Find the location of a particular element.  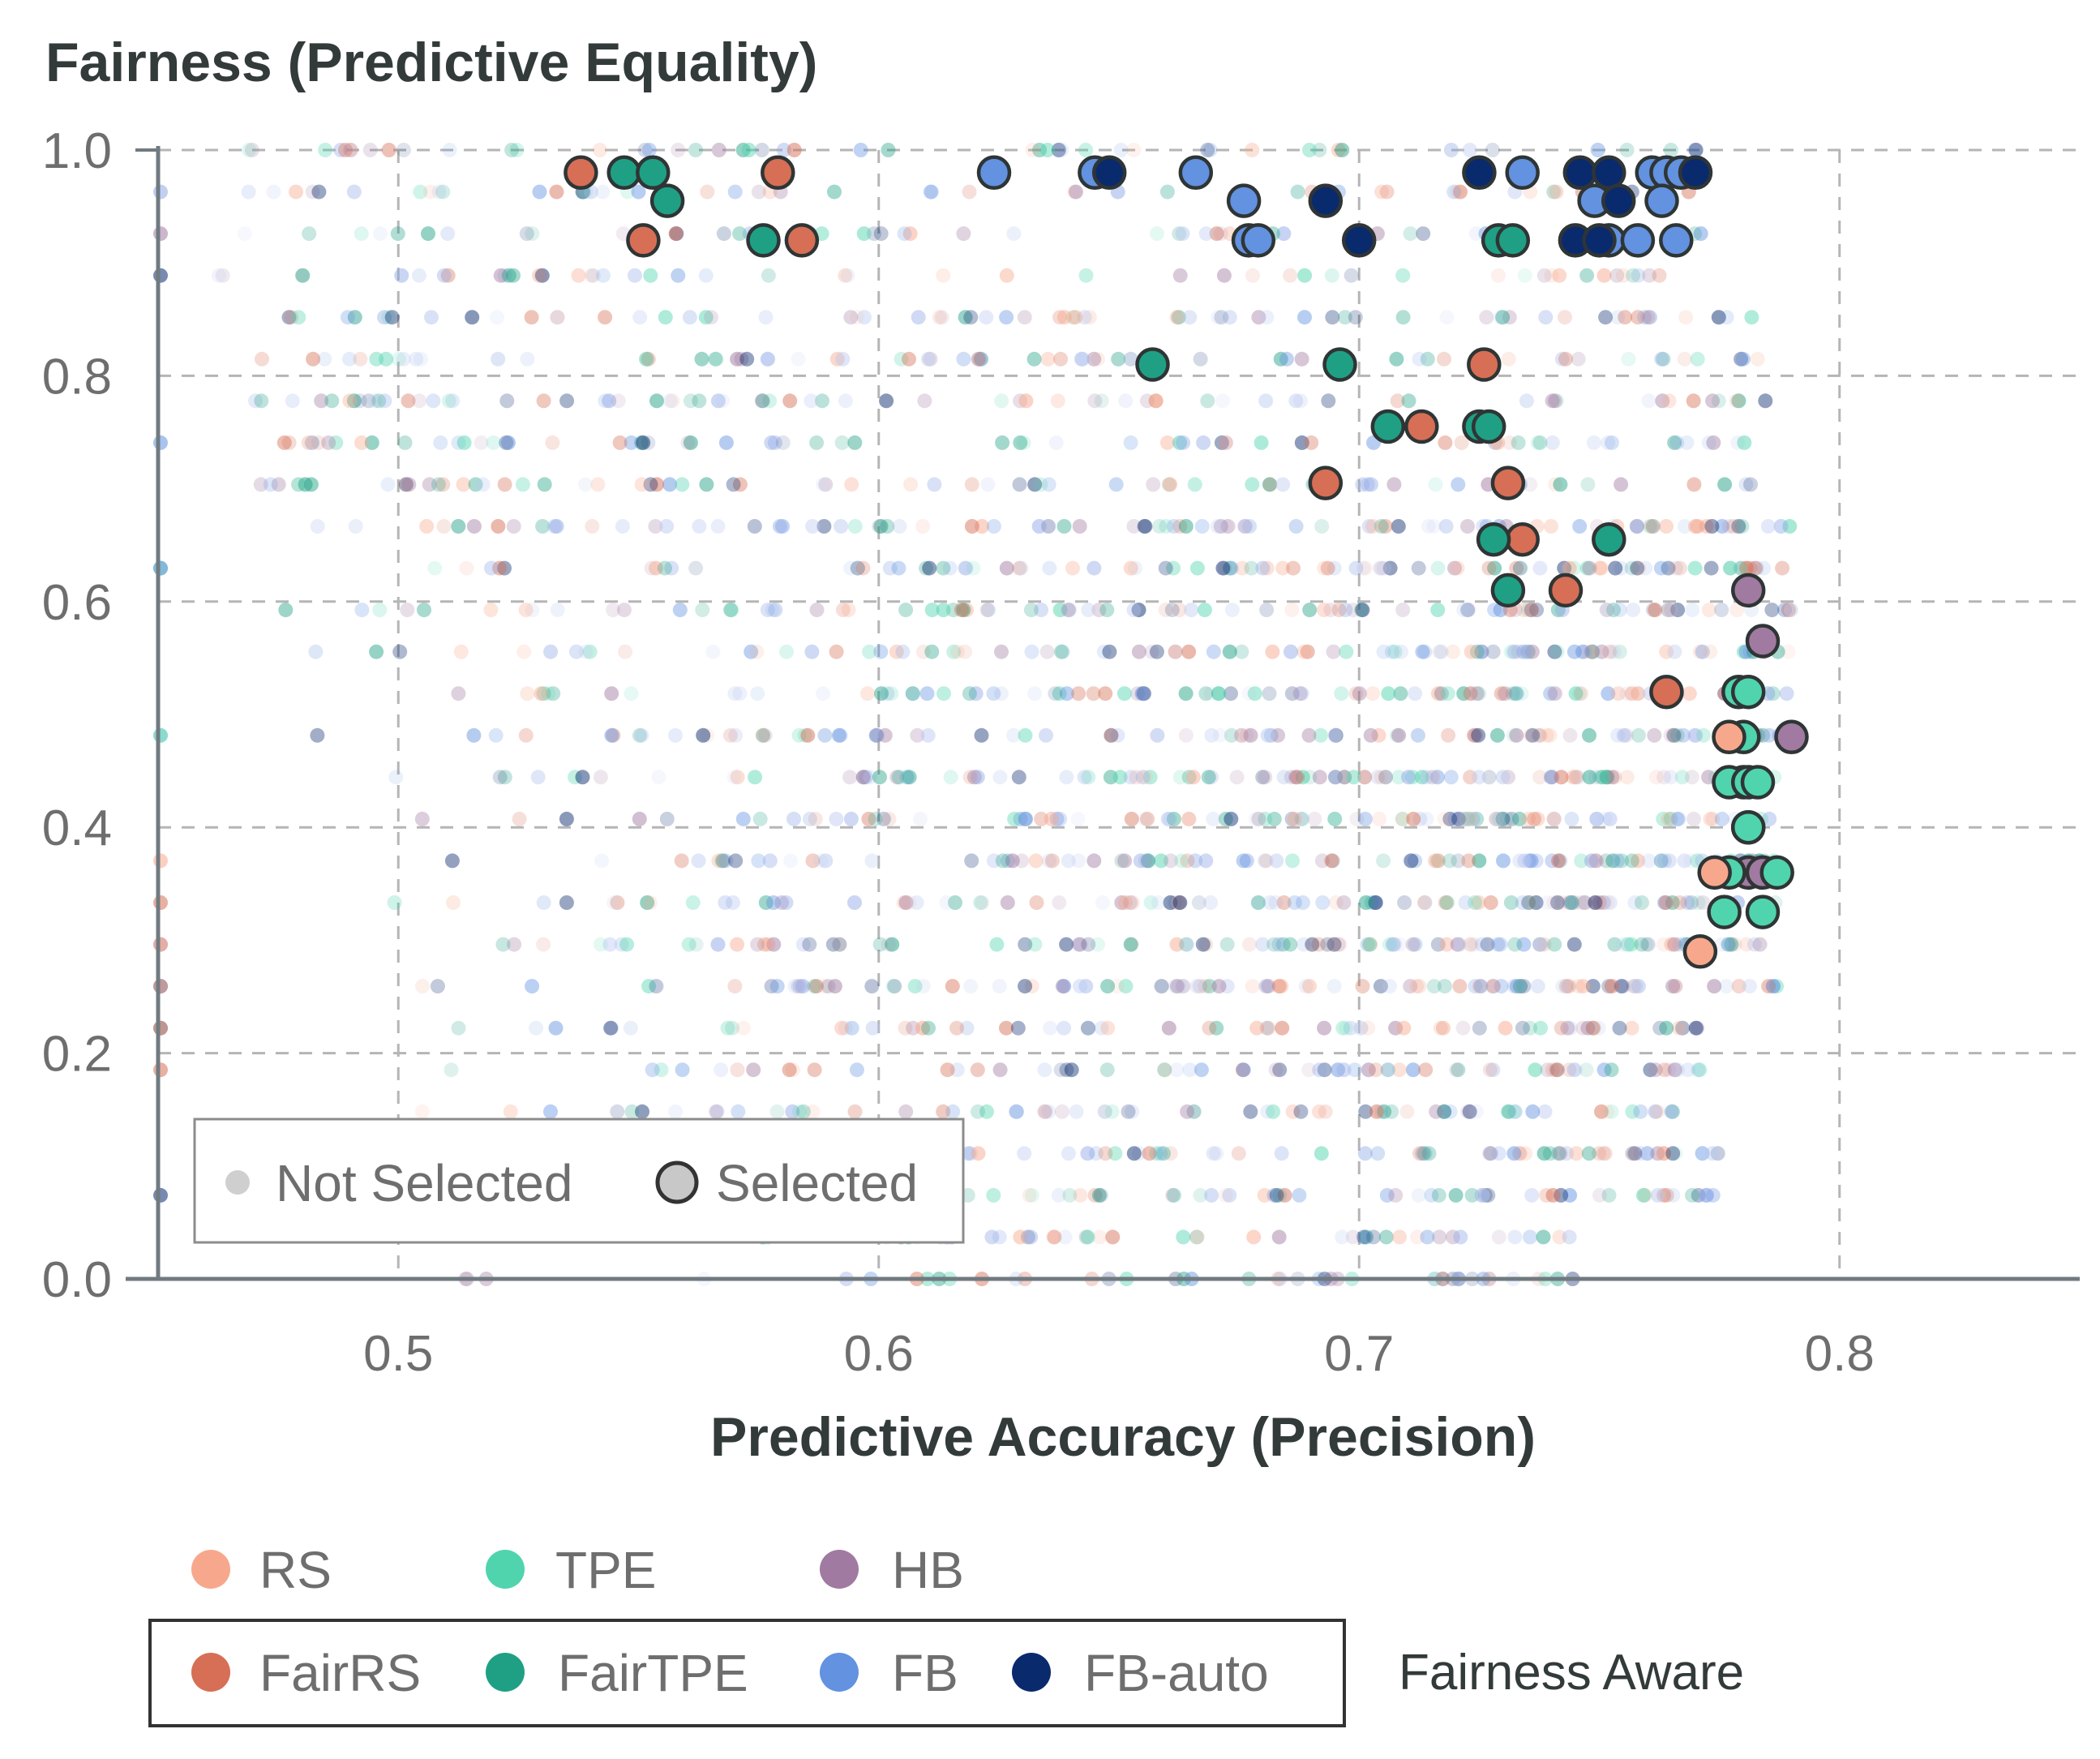

selection-legend: Not Selected Selected is located at coordinates (579, 1181).